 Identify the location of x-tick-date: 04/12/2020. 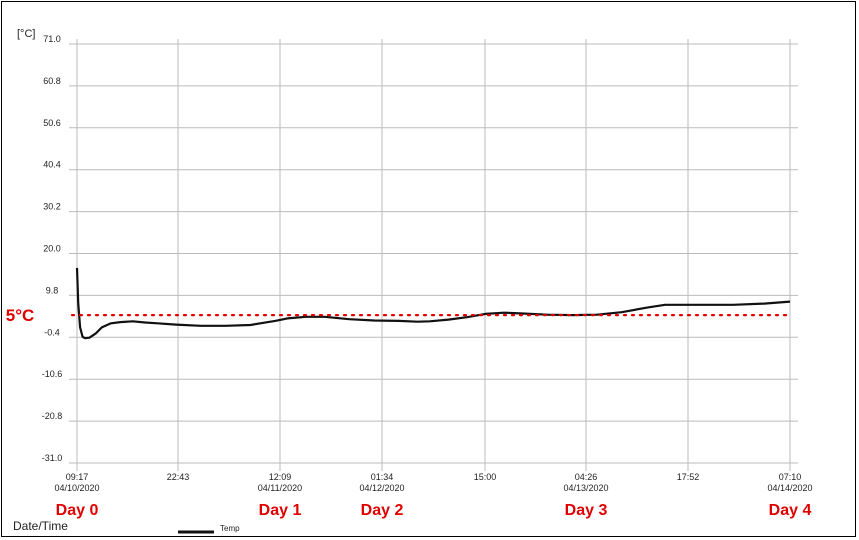
(381, 488).